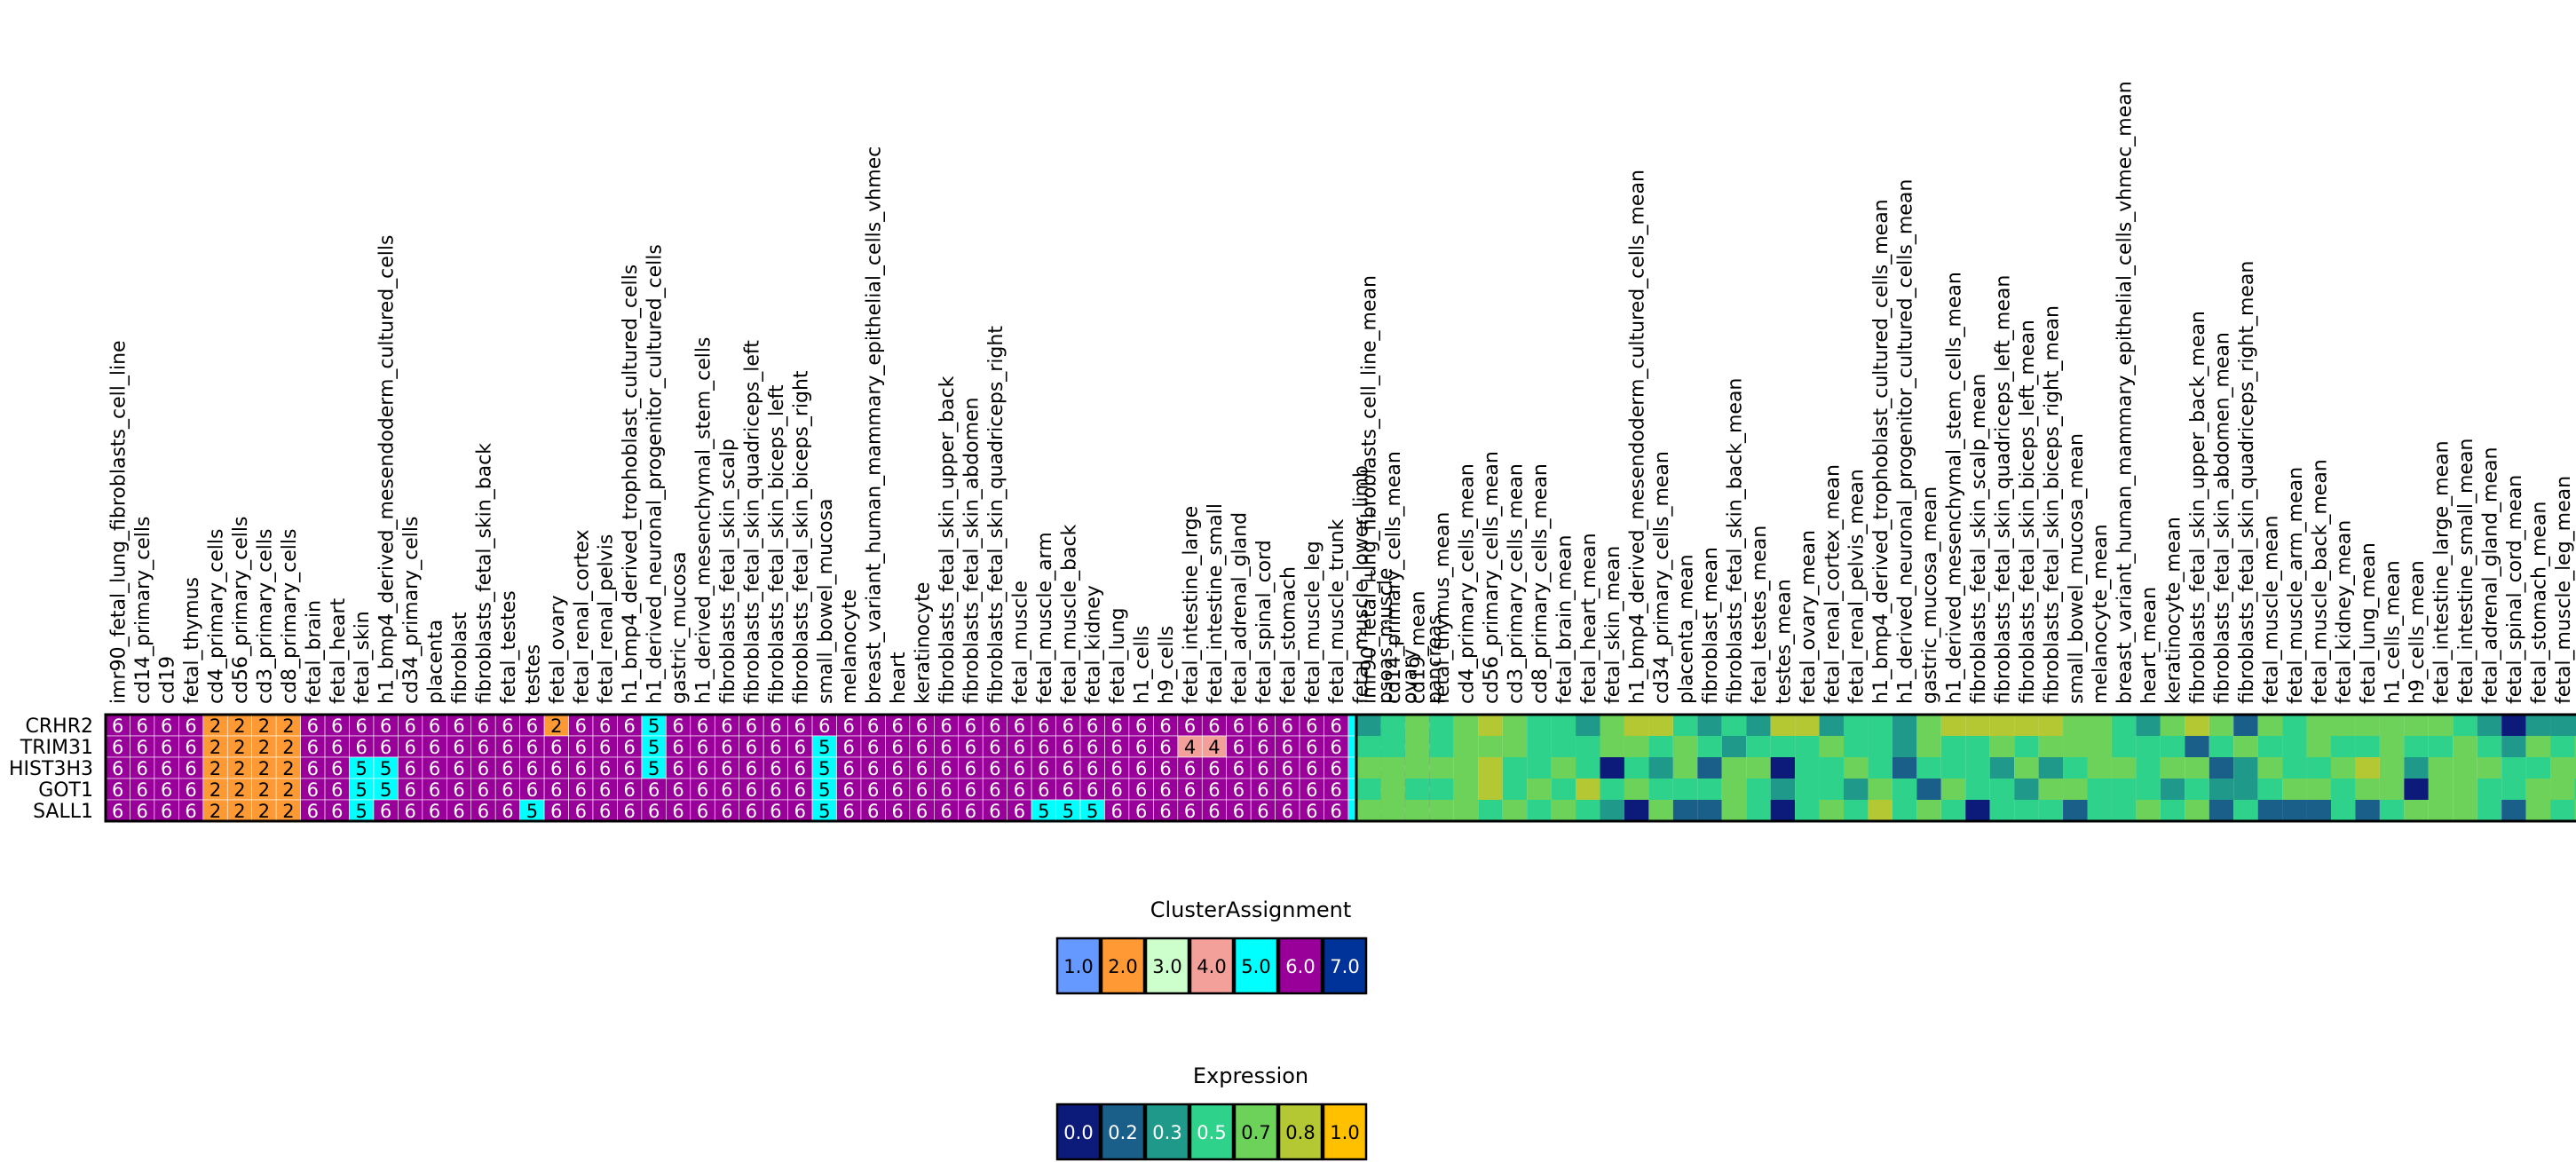 The image size is (2576, 1162). What do you see at coordinates (2515, 589) in the screenshot?
I see `column-label: fetal_spinal_cord_mean` at bounding box center [2515, 589].